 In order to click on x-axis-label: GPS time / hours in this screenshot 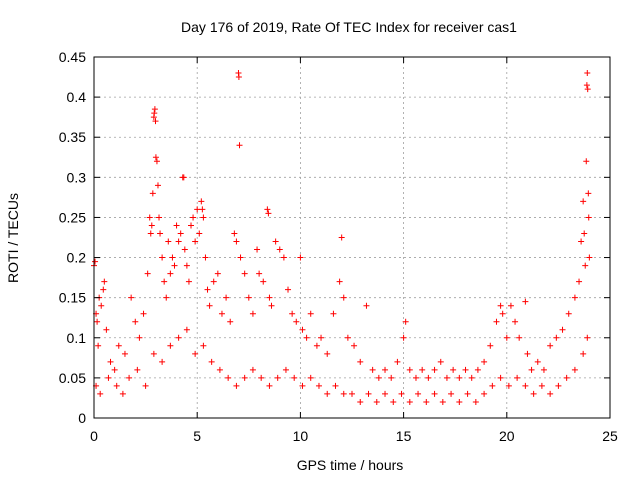, I will do `click(350, 465)`.